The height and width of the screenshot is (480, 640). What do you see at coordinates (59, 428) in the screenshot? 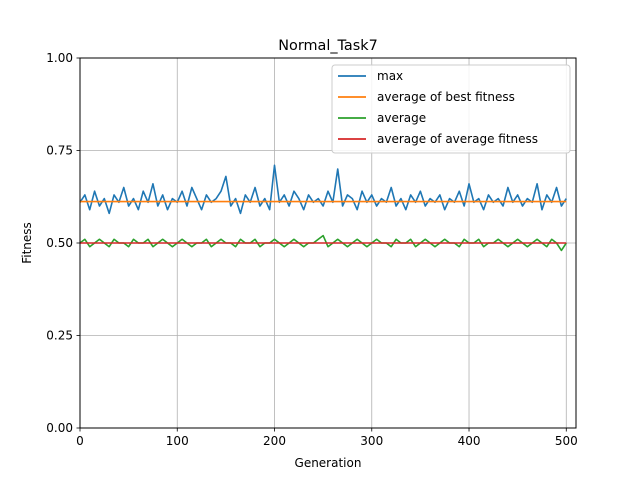
I see `y-tick-label: 0.00` at bounding box center [59, 428].